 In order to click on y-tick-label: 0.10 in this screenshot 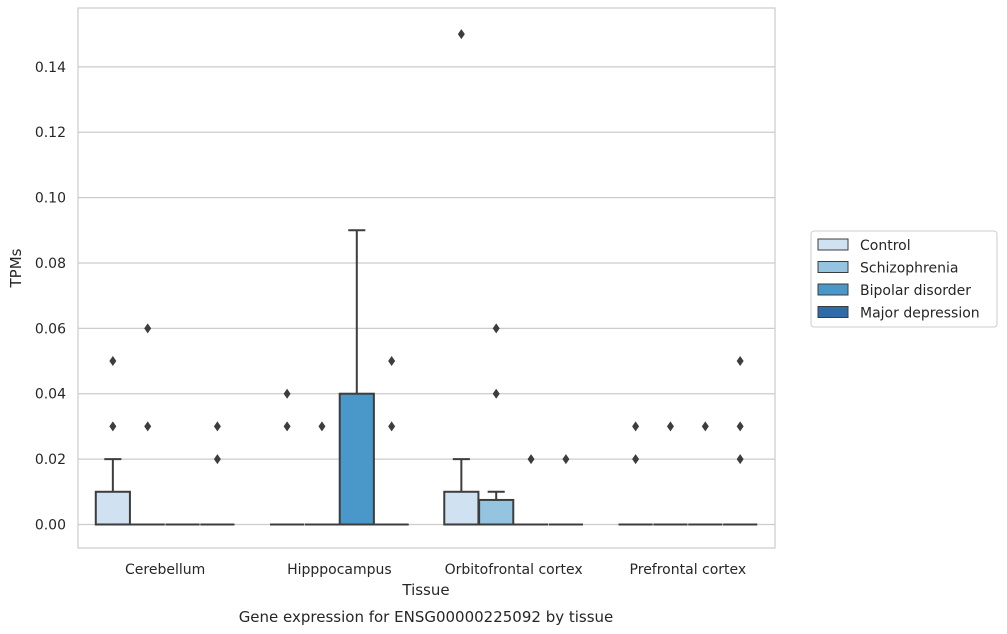, I will do `click(50, 199)`.